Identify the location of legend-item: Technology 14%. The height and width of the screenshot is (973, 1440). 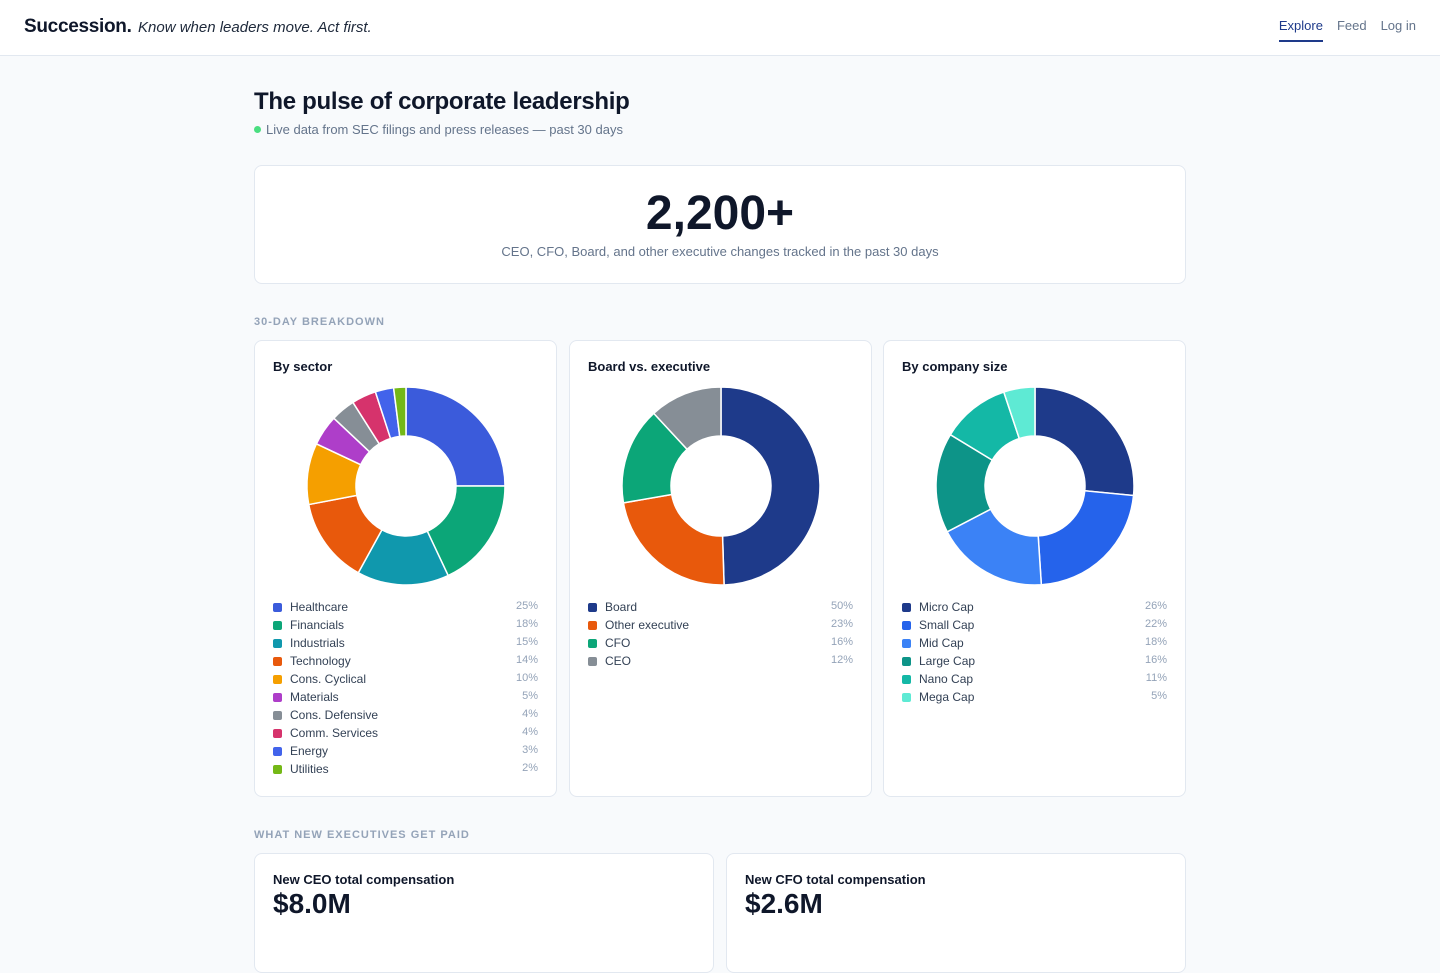
(405, 663).